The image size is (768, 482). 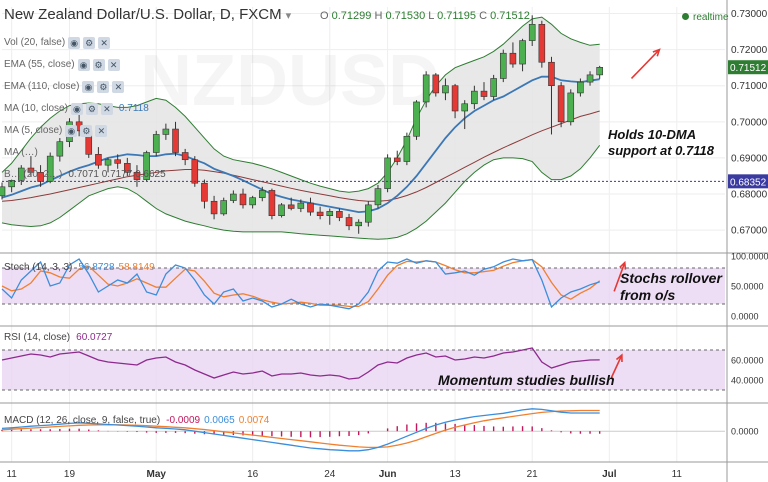 What do you see at coordinates (290, 81) in the screenshot?
I see `watermark: NZDUSD` at bounding box center [290, 81].